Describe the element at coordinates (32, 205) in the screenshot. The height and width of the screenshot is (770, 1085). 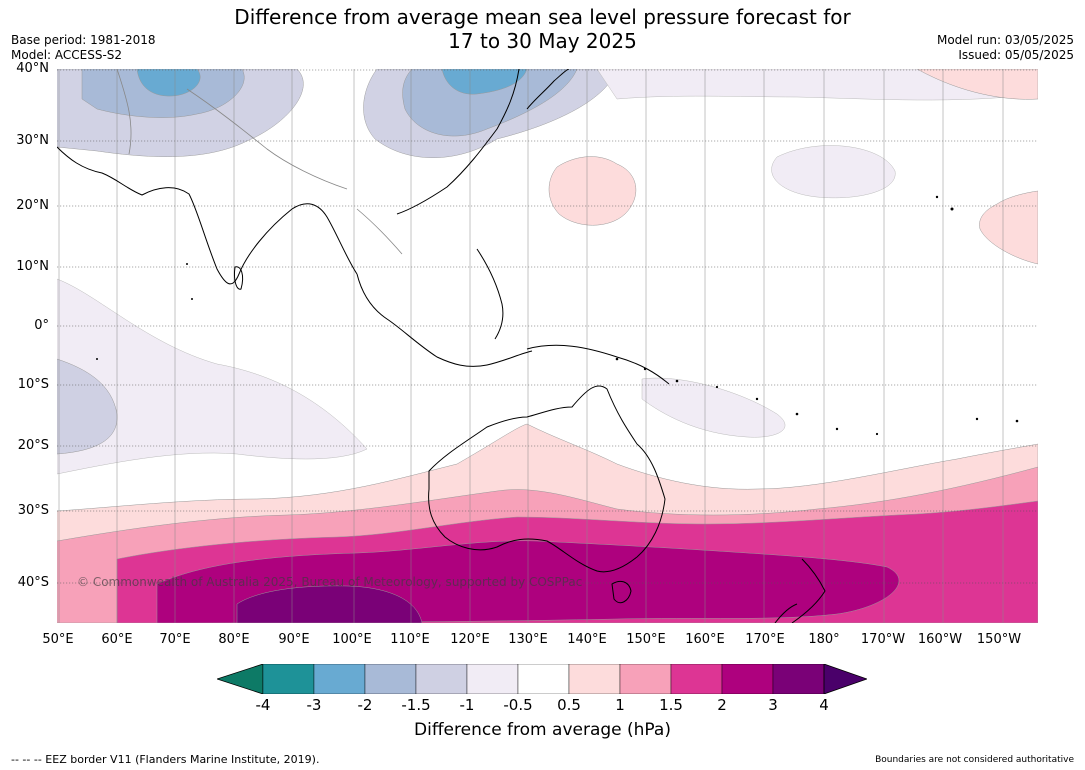
I see `lat-label-20n: 20°N` at that location.